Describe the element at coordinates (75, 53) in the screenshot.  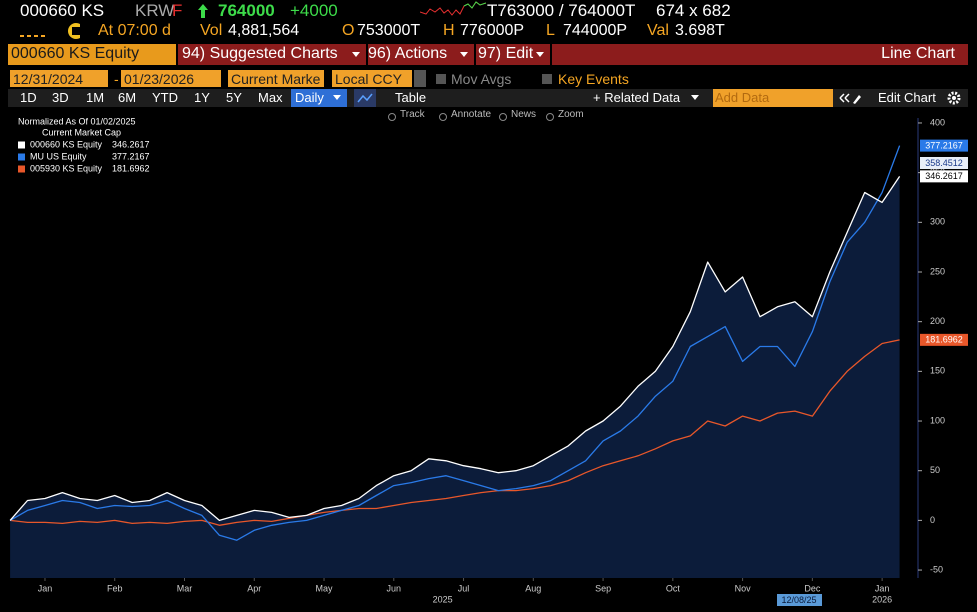
I see `security: 000660 KS Equity` at that location.